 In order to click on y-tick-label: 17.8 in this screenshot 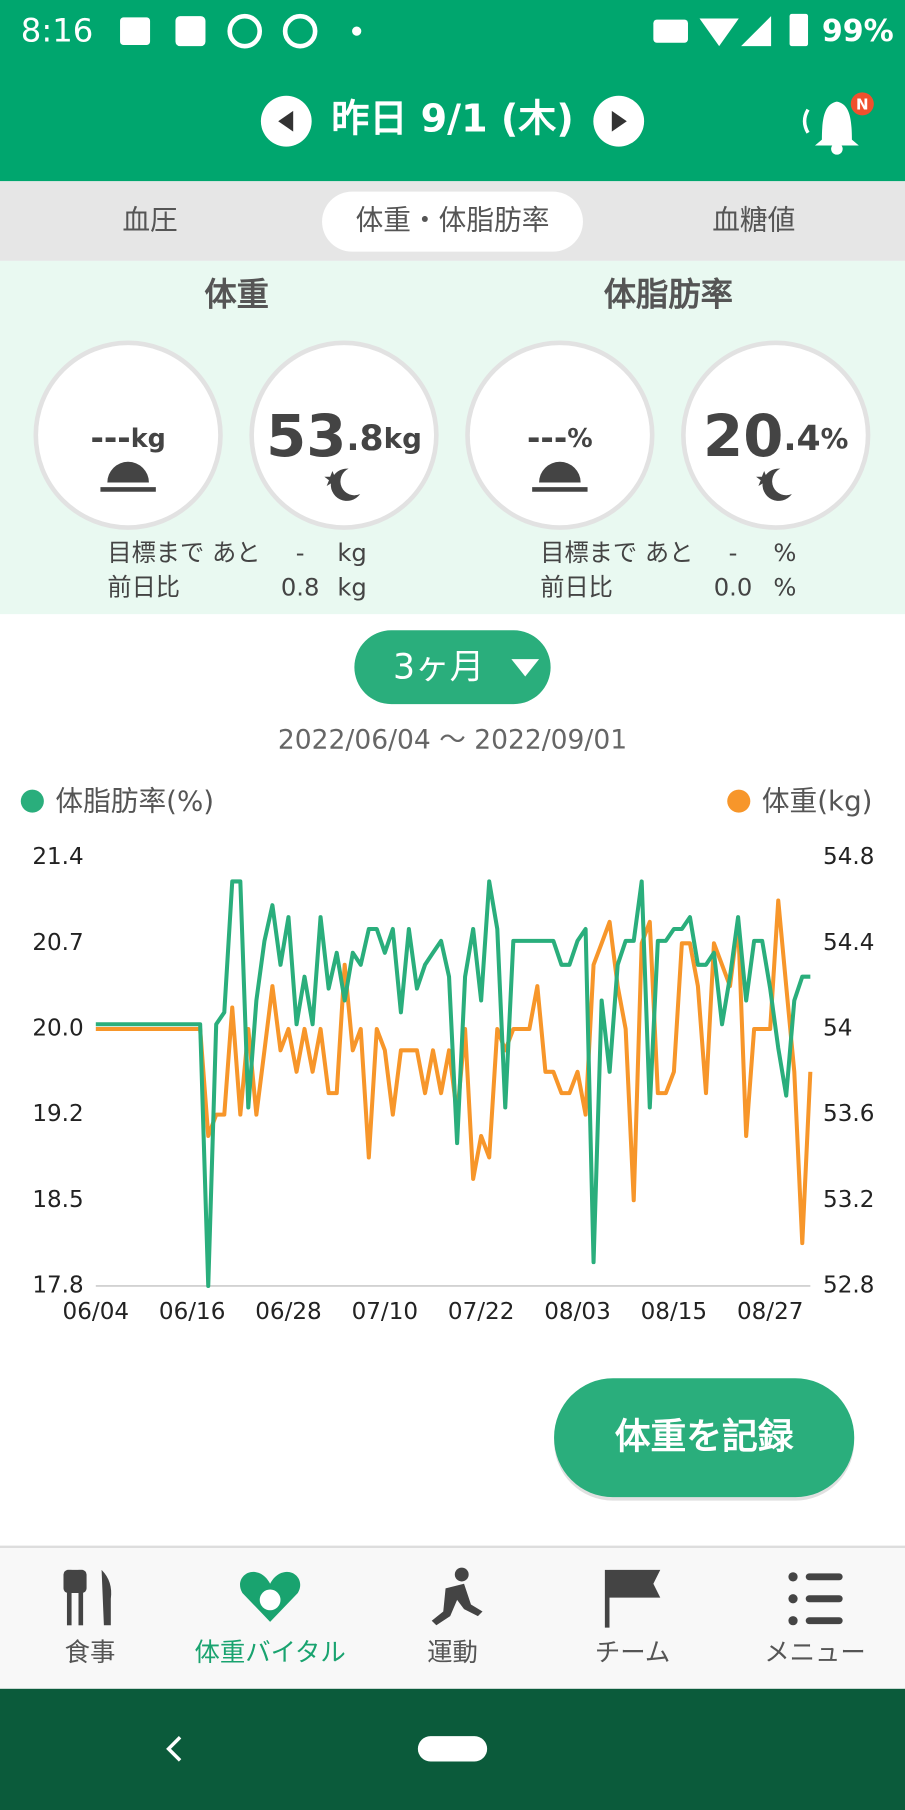, I will do `click(57, 1285)`.